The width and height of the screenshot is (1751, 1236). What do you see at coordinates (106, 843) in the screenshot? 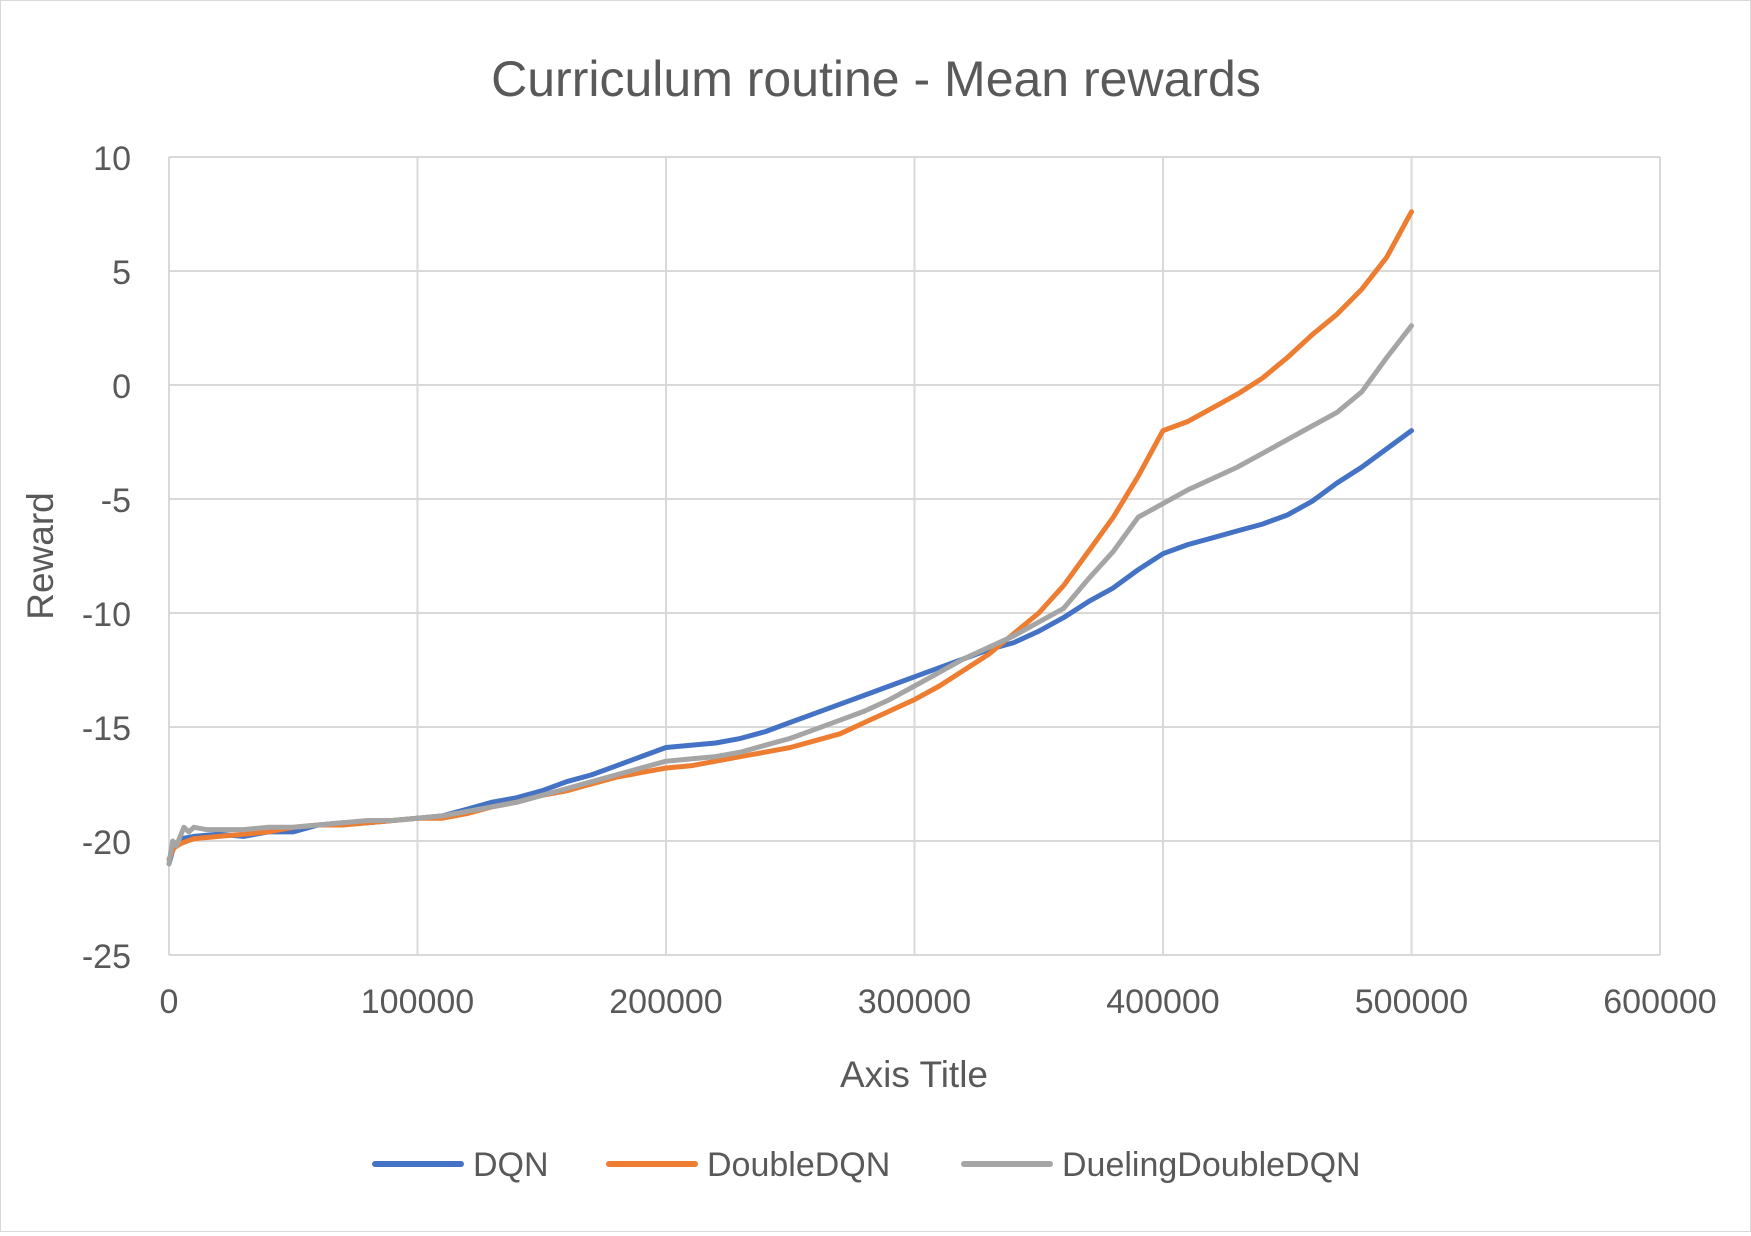
I see `y-tick-label: -20` at bounding box center [106, 843].